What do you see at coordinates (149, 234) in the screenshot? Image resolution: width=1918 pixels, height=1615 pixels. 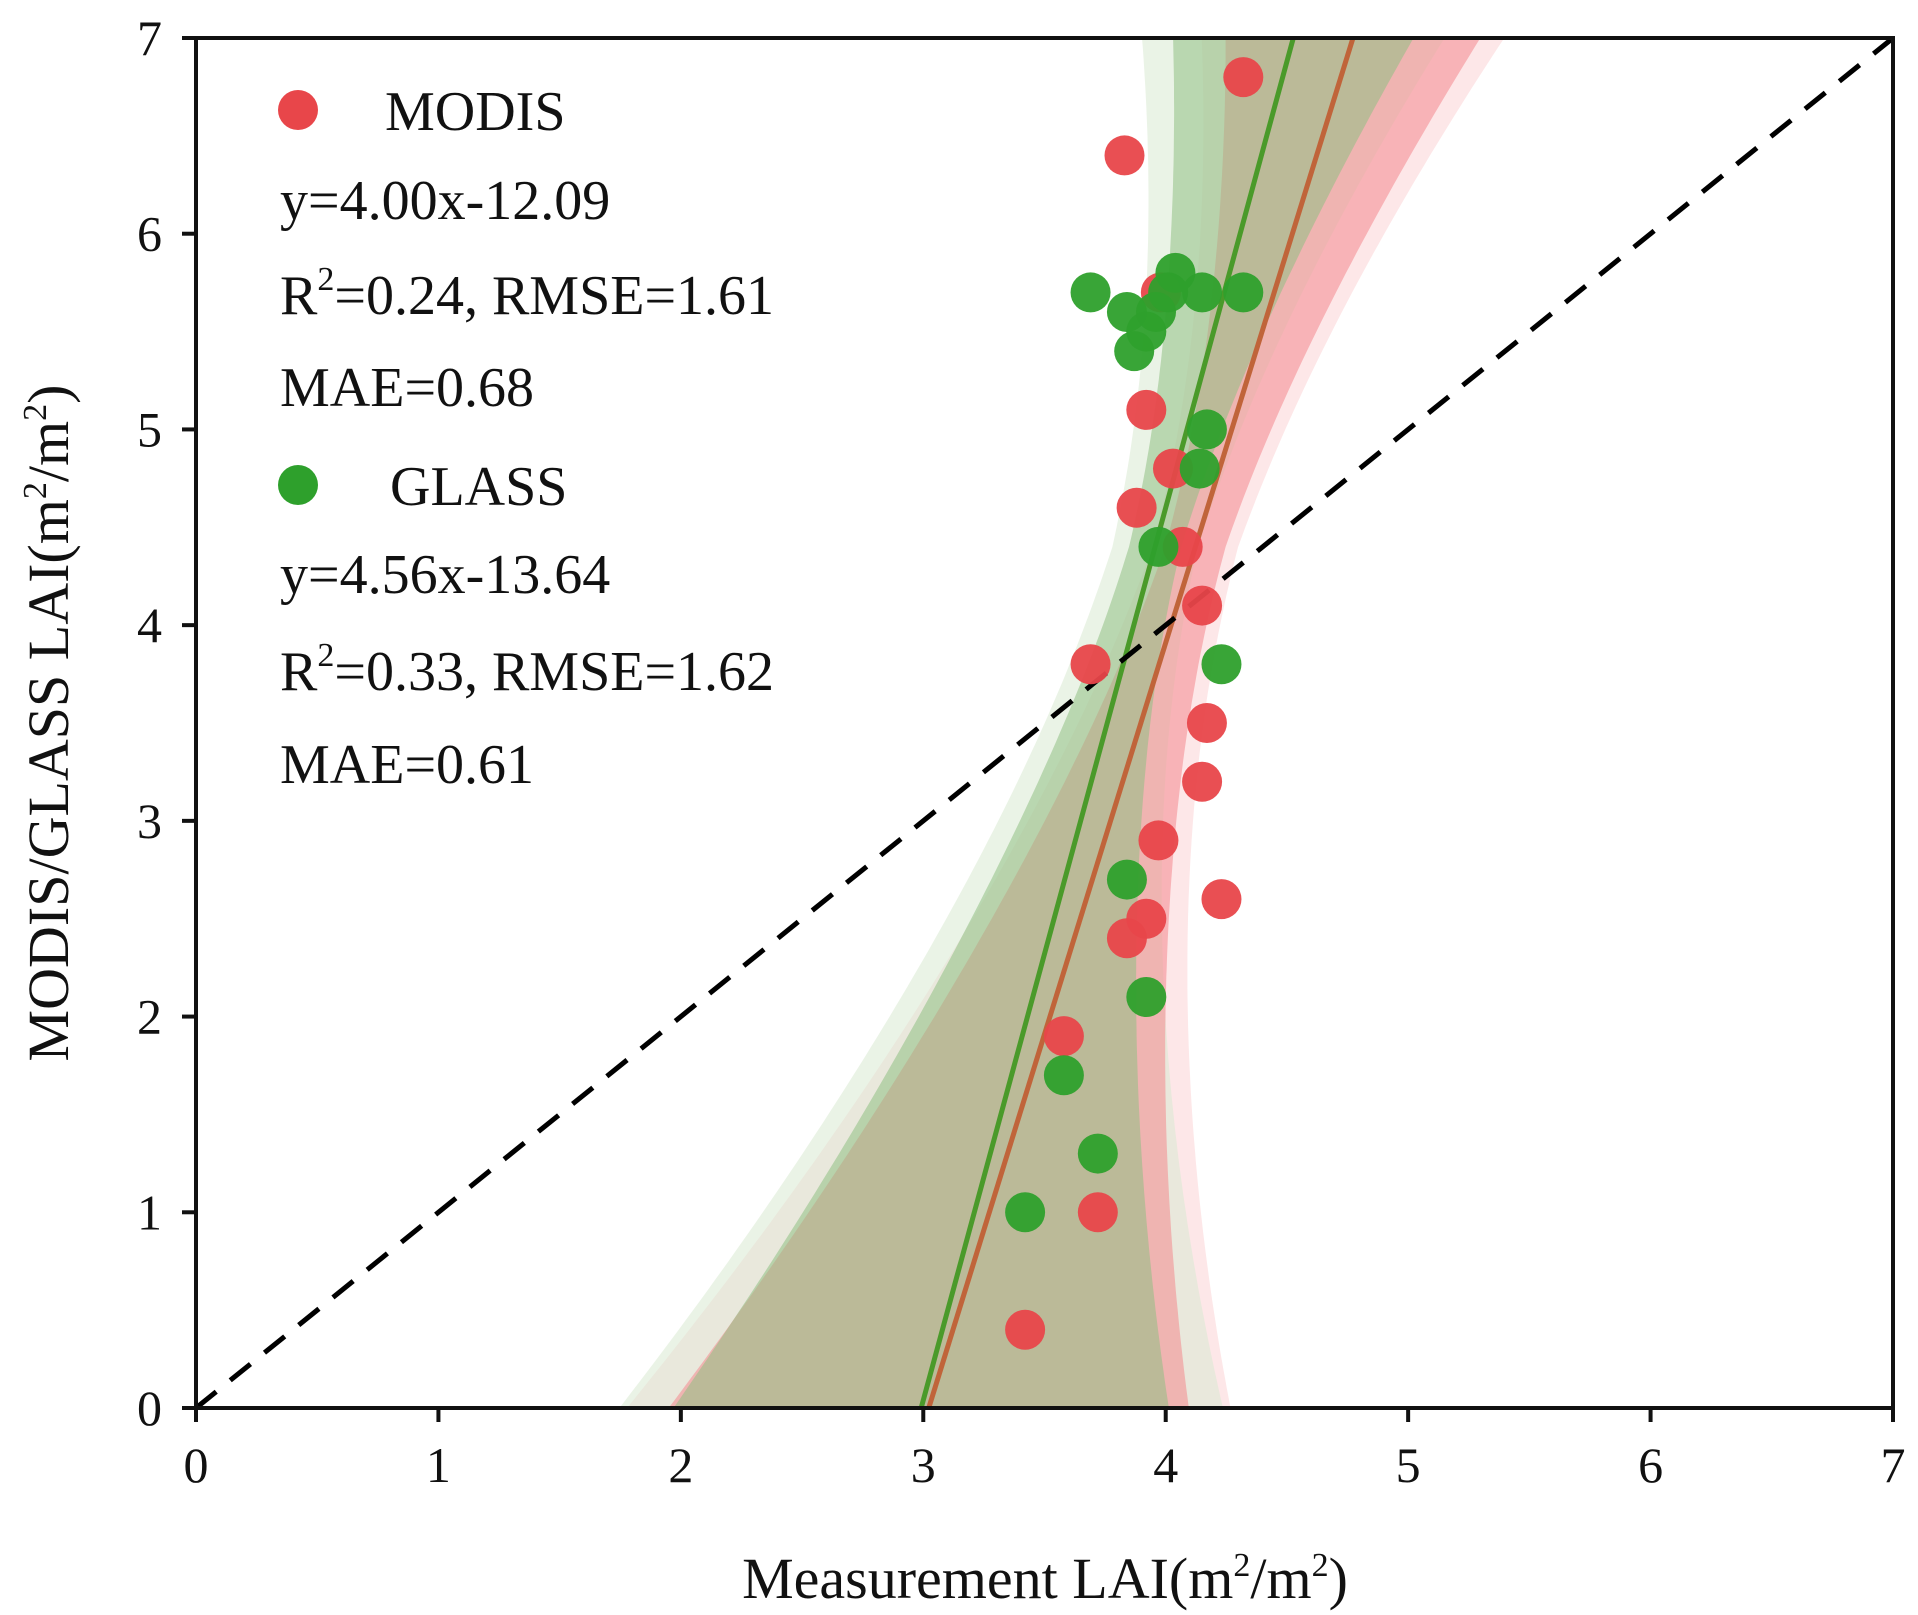 I see `y-tick-label: 6` at bounding box center [149, 234].